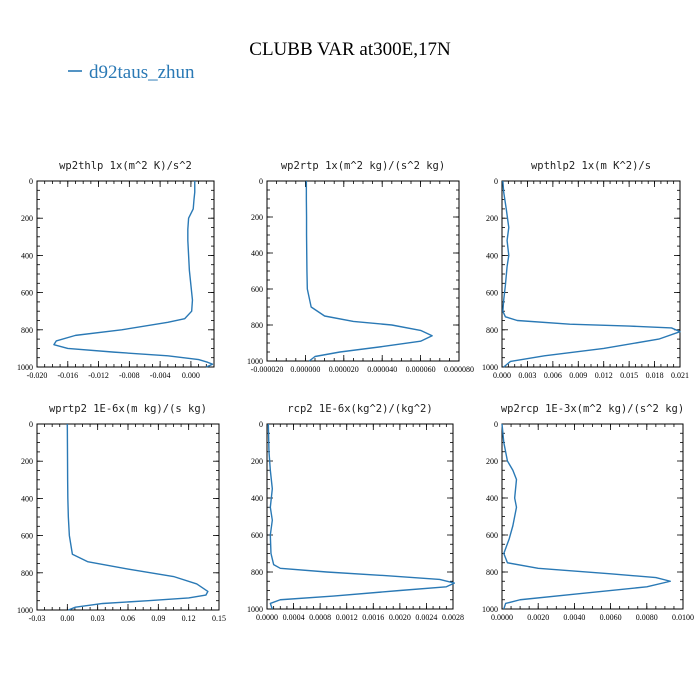  I want to click on legend-label: d92taus_zhun, so click(142, 72).